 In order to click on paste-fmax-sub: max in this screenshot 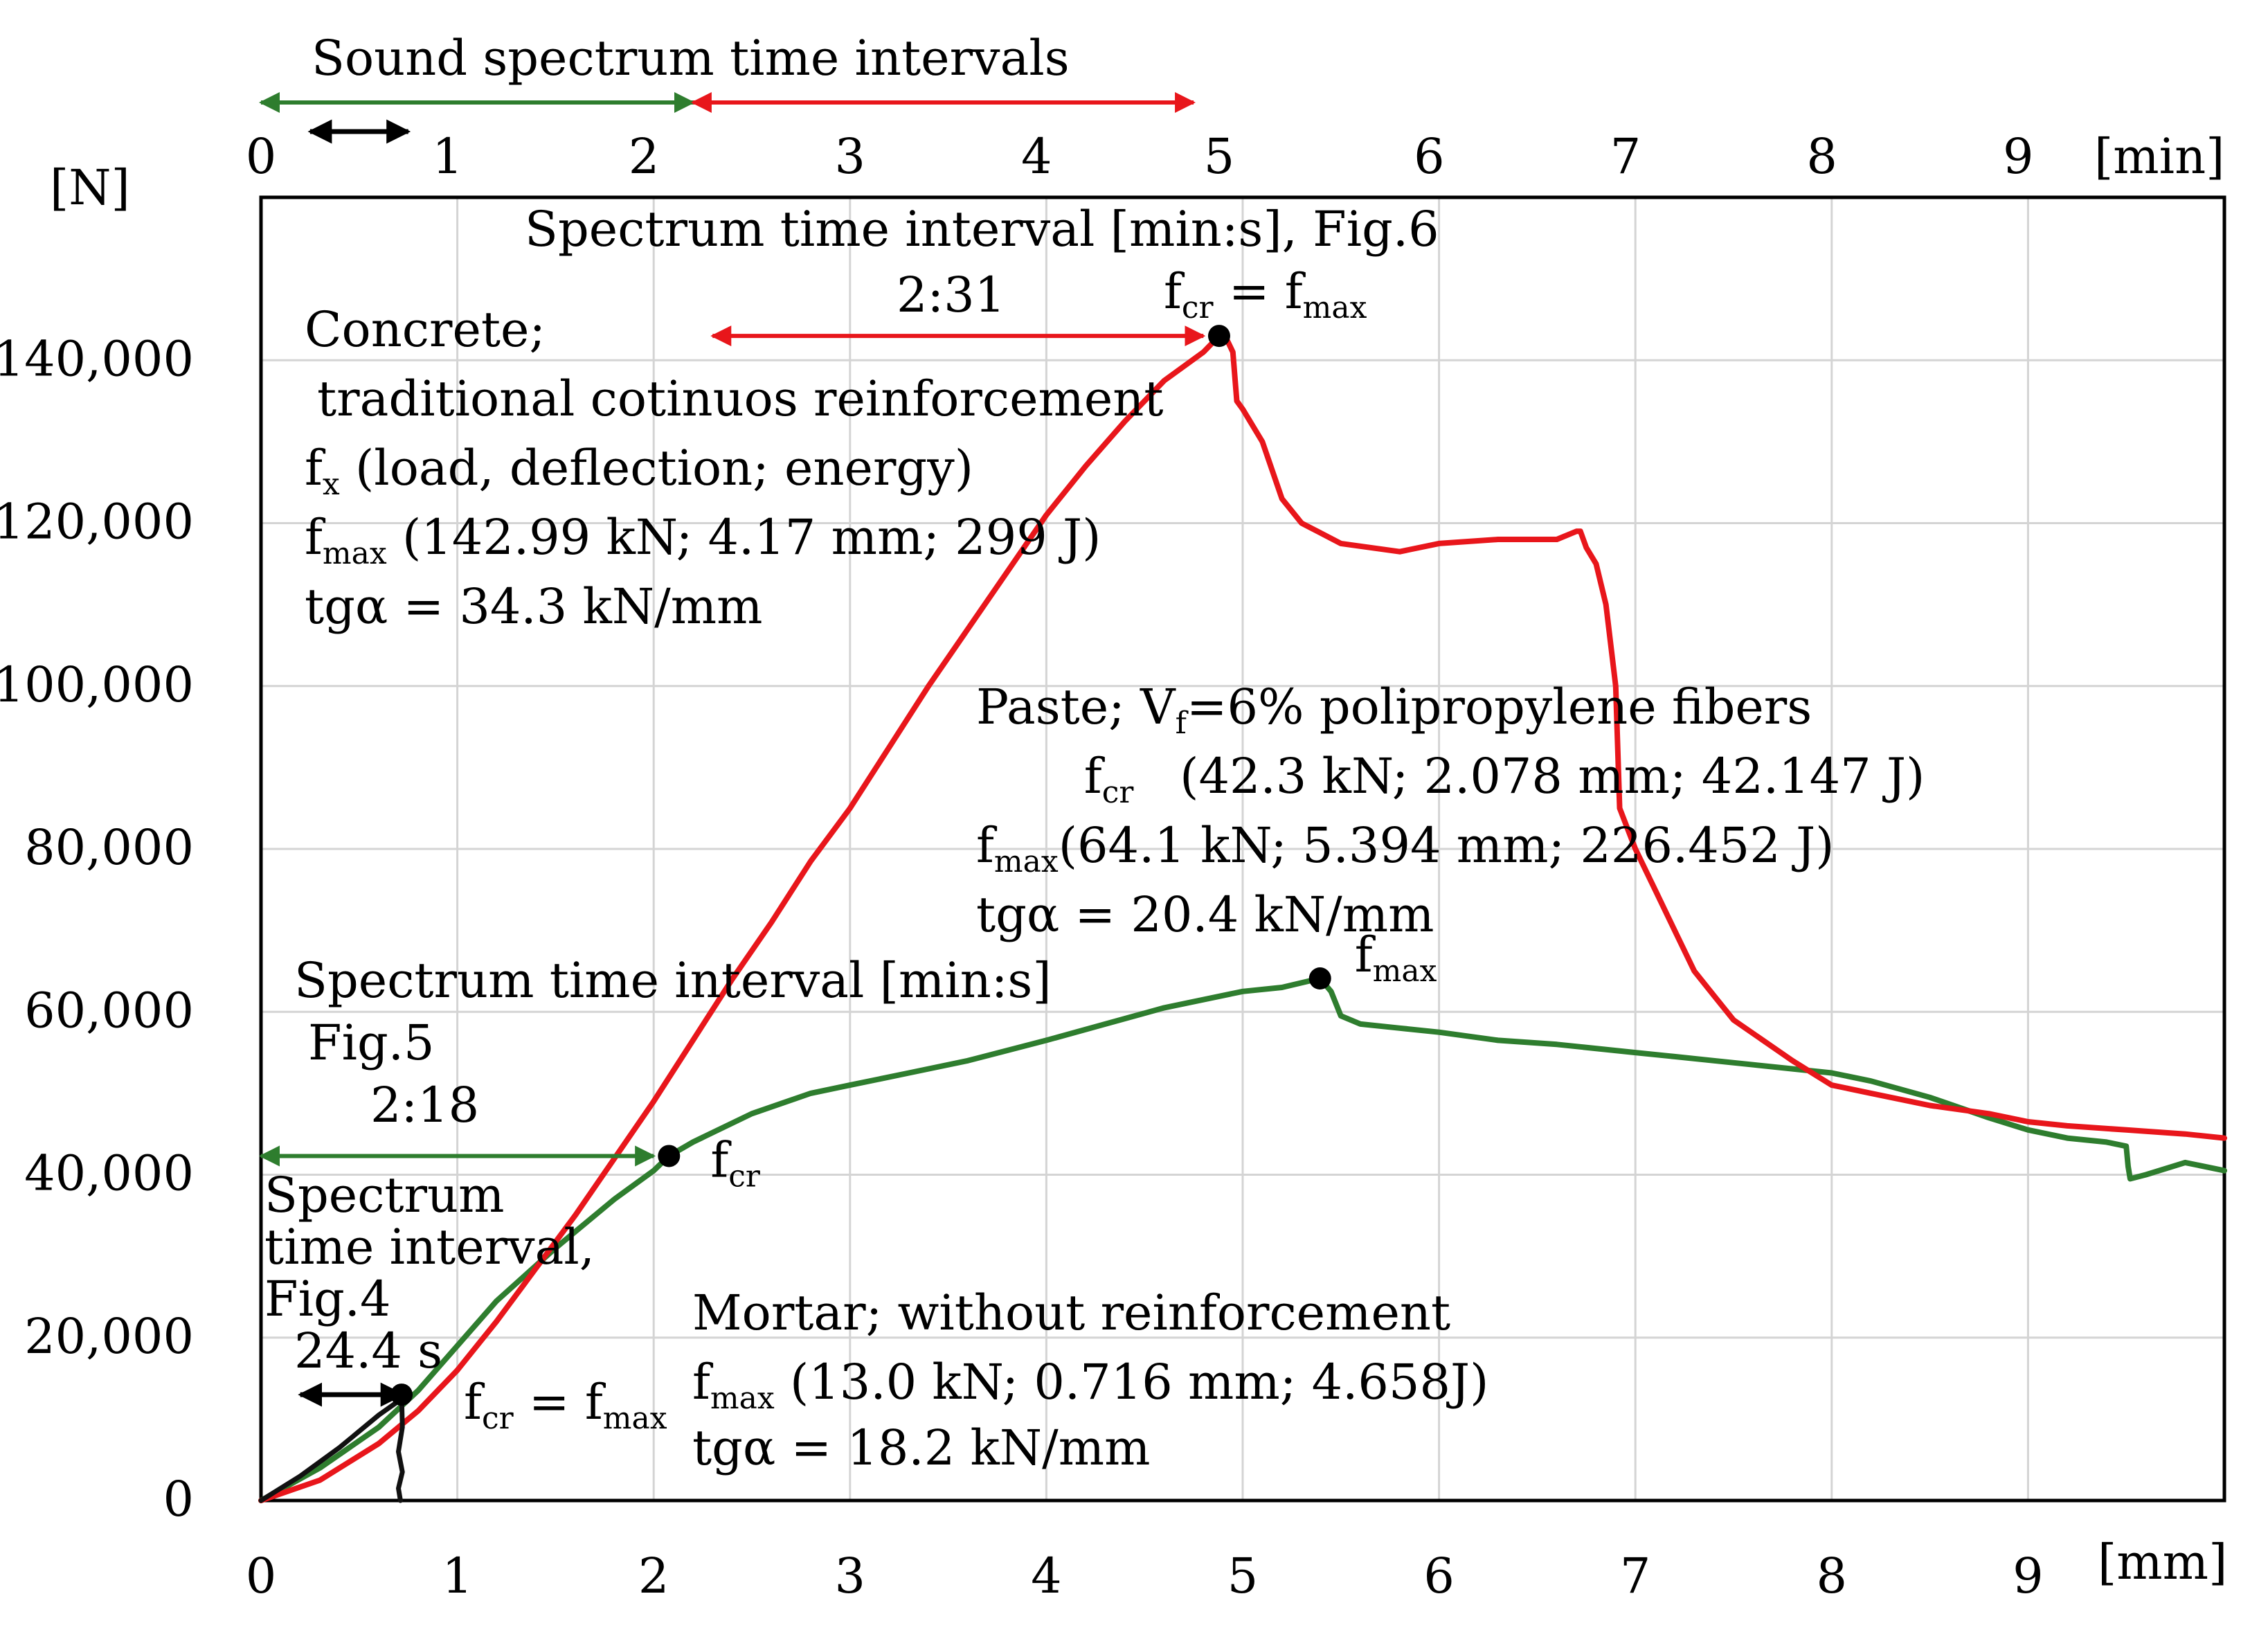, I will do `click(1026, 862)`.